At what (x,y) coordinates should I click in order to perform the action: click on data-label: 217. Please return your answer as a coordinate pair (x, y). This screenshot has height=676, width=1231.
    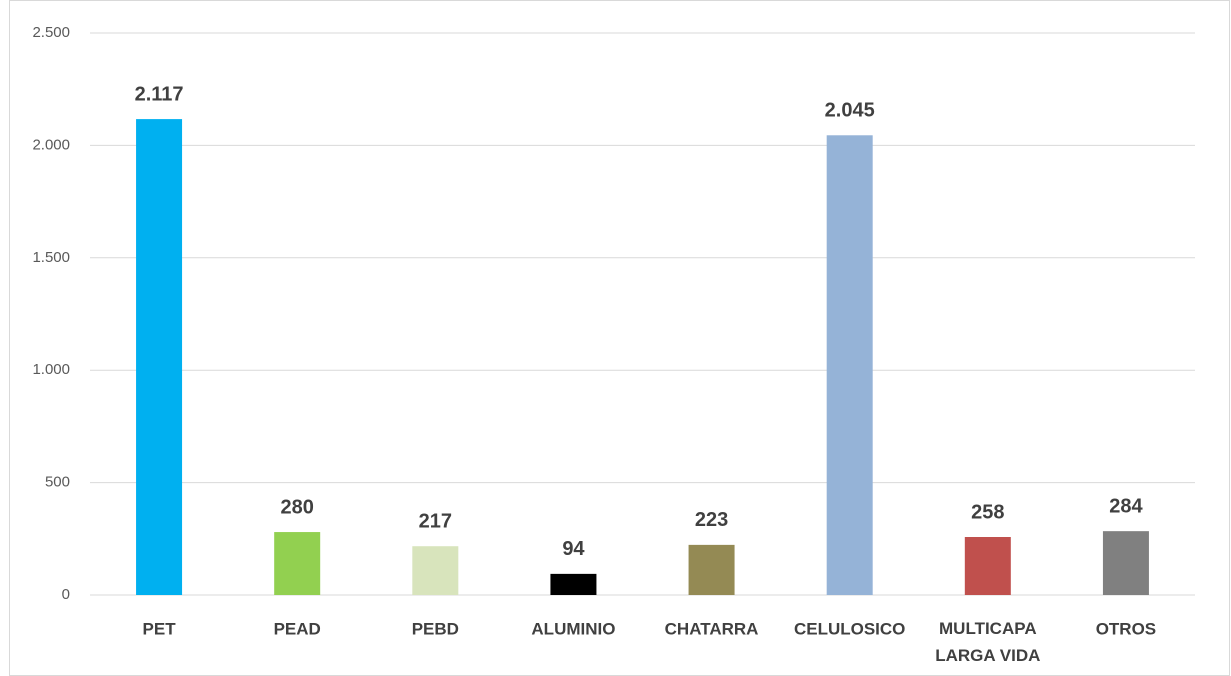
    Looking at the image, I should click on (435, 521).